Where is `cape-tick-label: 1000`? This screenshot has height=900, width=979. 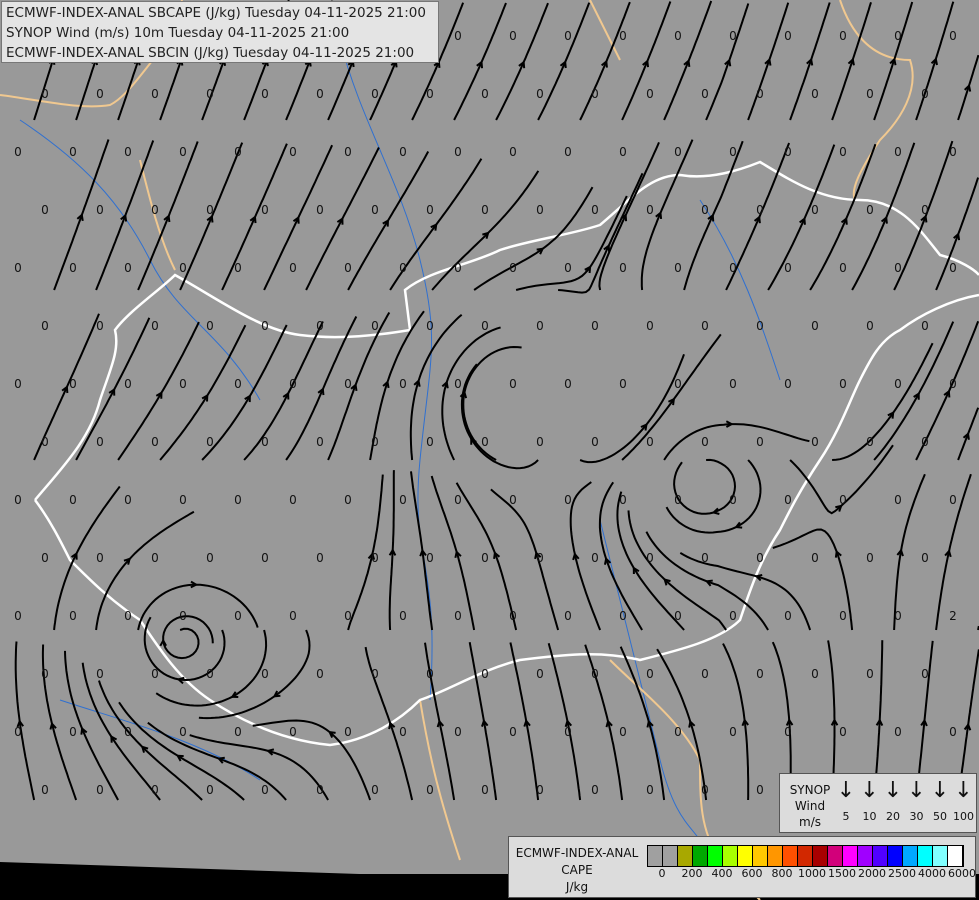
cape-tick-label: 1000 is located at coordinates (812, 873).